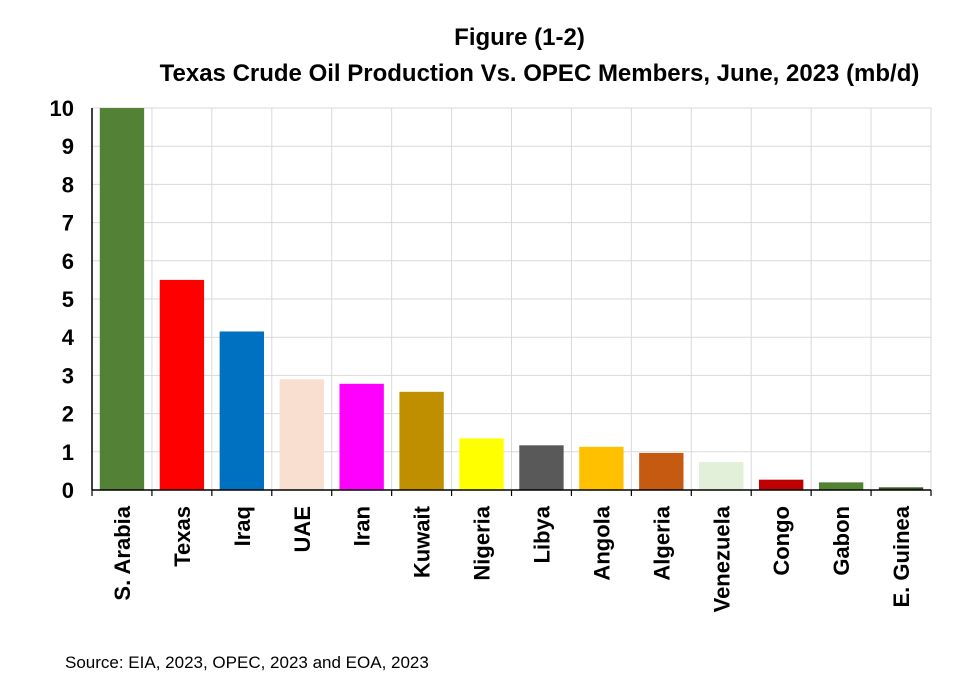 The image size is (959, 688). I want to click on bar-gabon, so click(841, 486).